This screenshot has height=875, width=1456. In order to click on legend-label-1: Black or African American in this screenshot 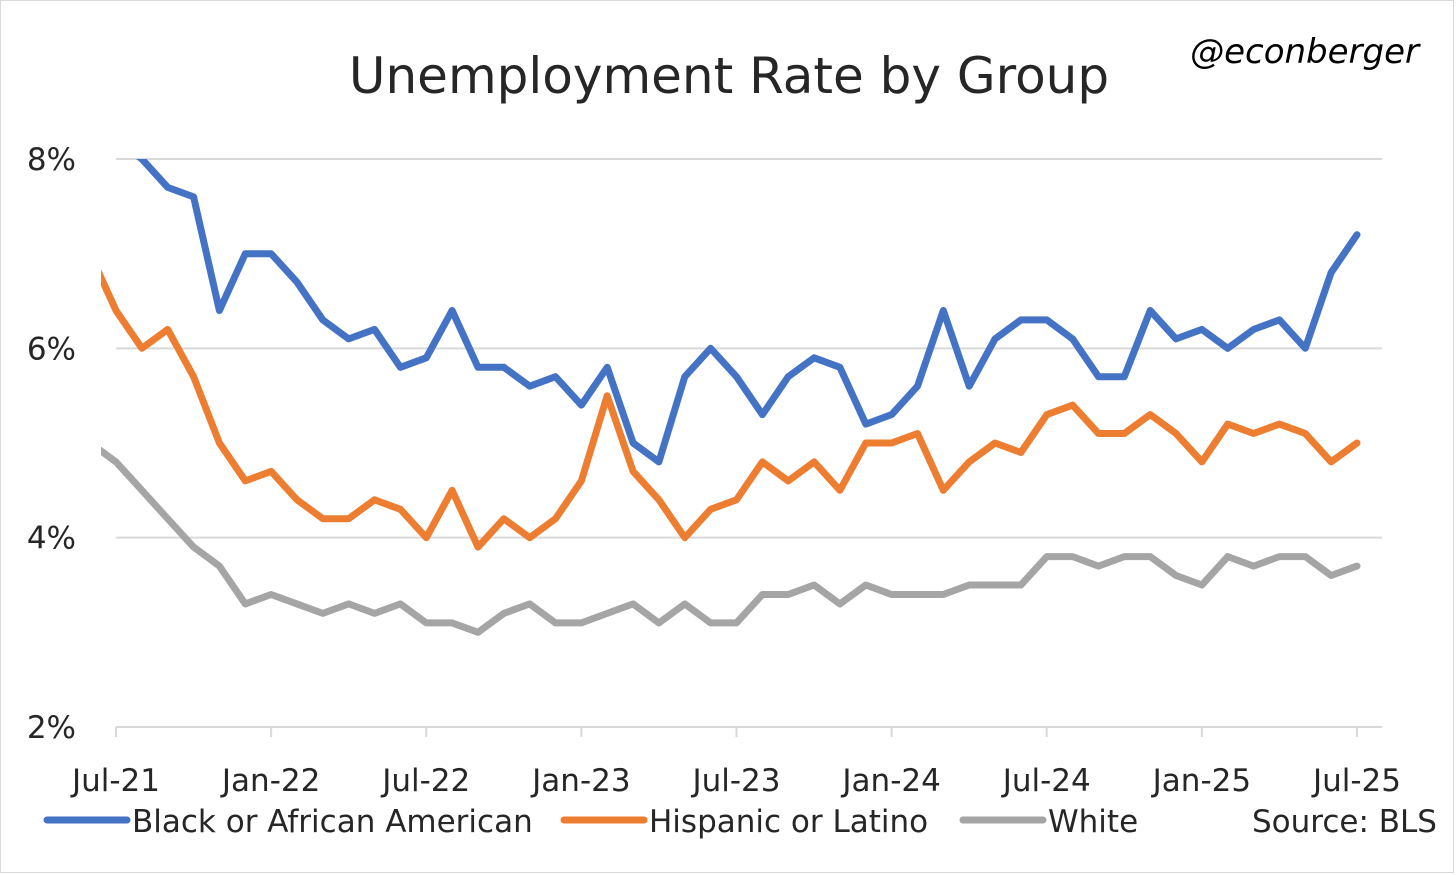, I will do `click(332, 822)`.